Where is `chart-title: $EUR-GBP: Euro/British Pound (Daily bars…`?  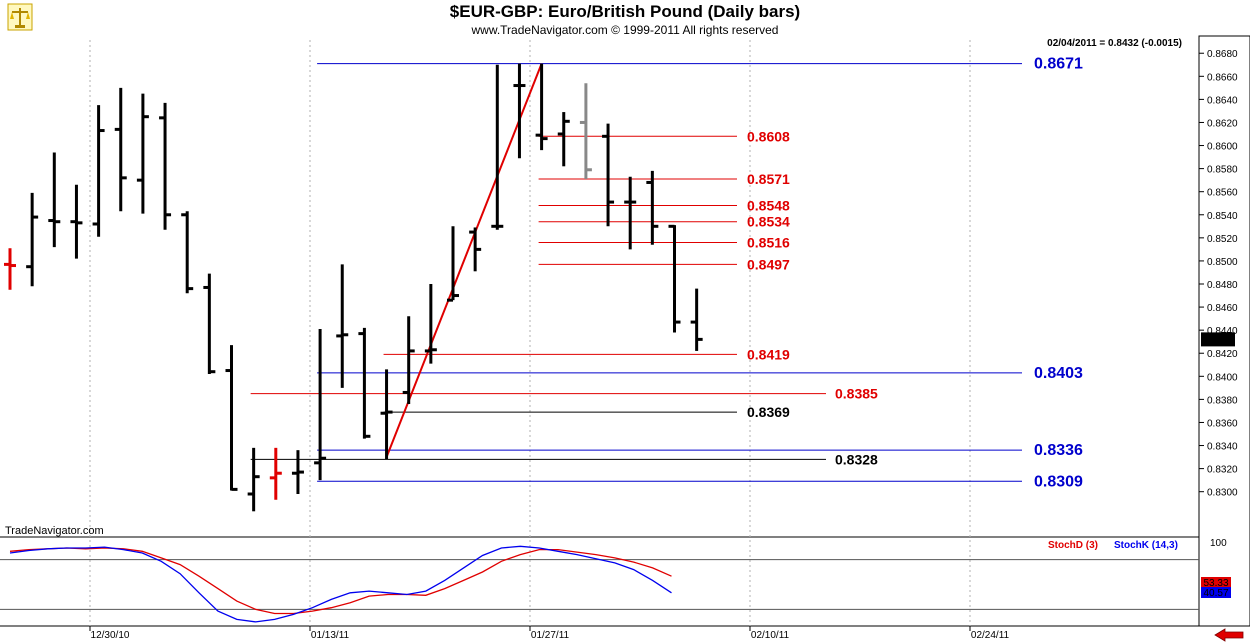
chart-title: $EUR-GBP: Euro/British Pound (Daily bars… is located at coordinates (625, 11).